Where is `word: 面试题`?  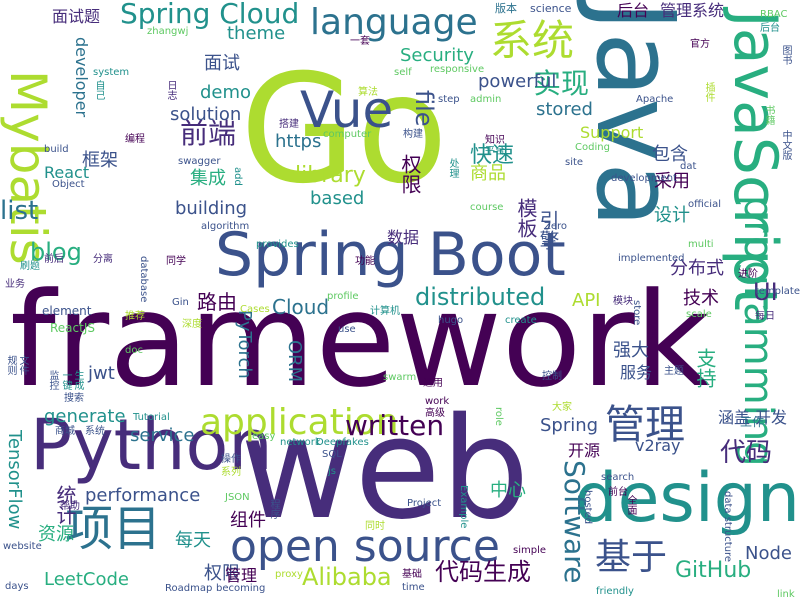
word: 面试题 is located at coordinates (76, 16).